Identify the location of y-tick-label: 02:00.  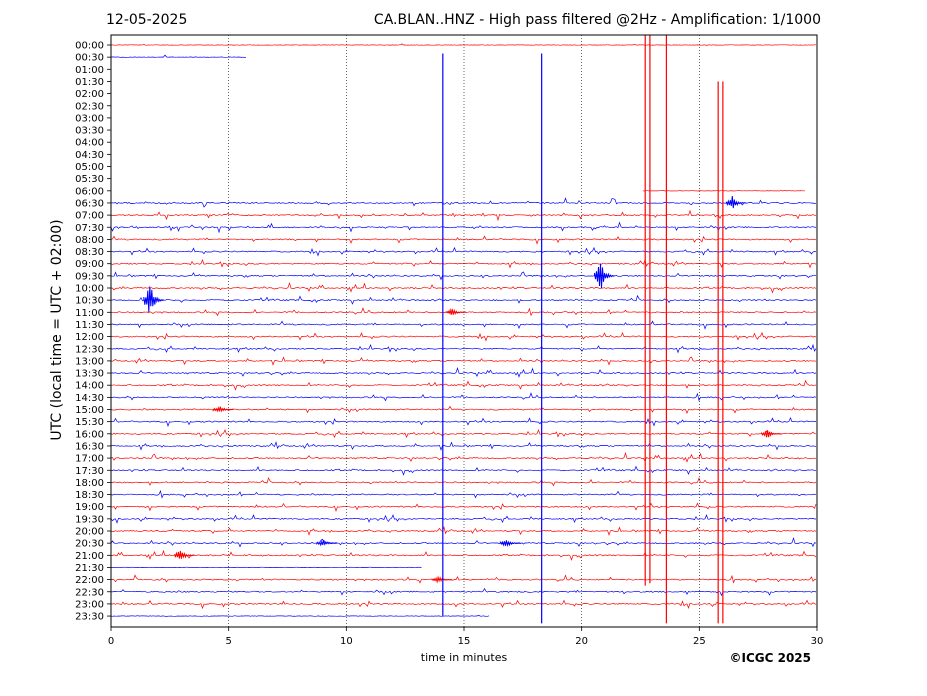
(89, 94).